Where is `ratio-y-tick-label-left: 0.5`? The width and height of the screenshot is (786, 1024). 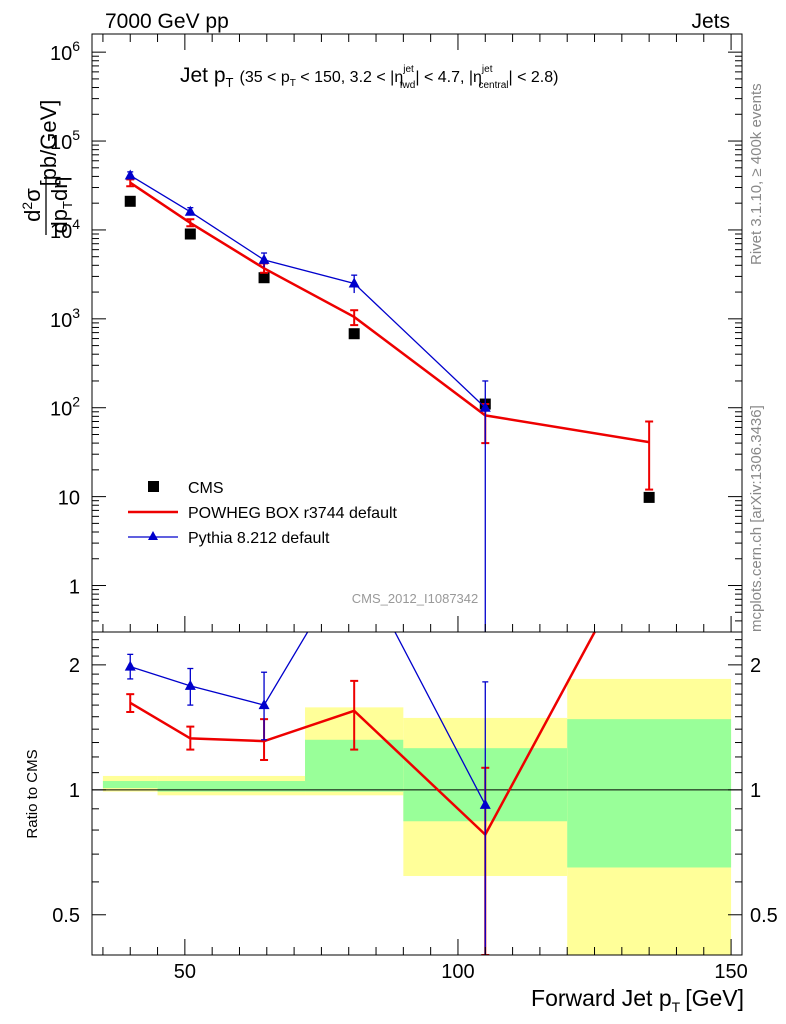
ratio-y-tick-label-left: 0.5 is located at coordinates (66, 916).